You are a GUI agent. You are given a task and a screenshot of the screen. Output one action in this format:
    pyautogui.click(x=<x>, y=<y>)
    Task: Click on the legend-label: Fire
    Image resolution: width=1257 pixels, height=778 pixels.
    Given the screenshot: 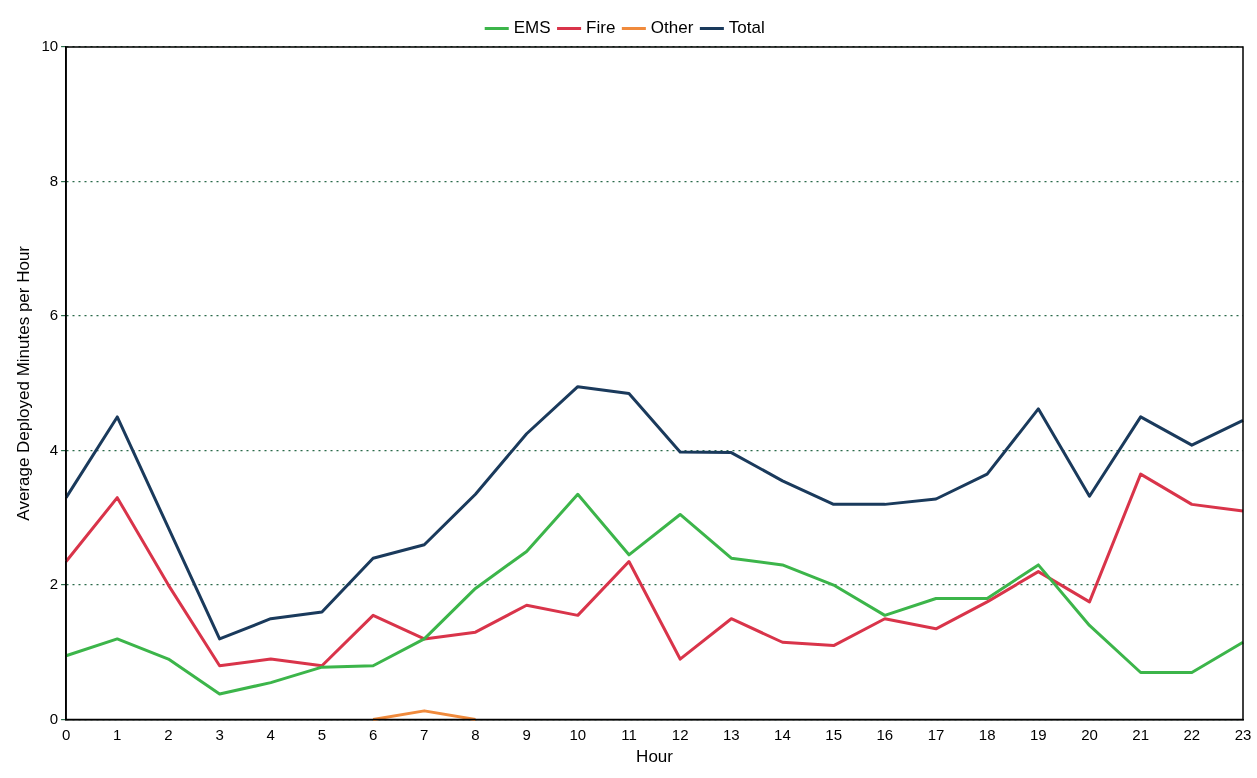 What is the action you would take?
    pyautogui.click(x=601, y=28)
    